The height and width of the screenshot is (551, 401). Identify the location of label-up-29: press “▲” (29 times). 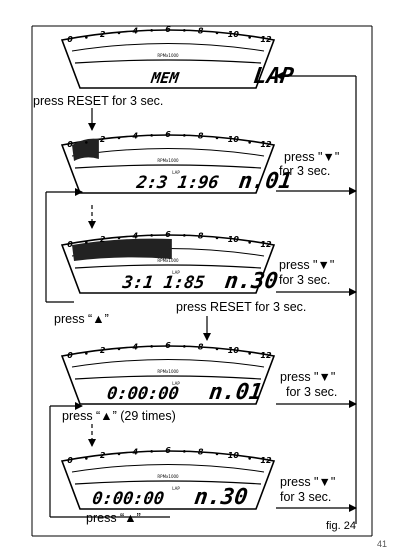
(119, 416).